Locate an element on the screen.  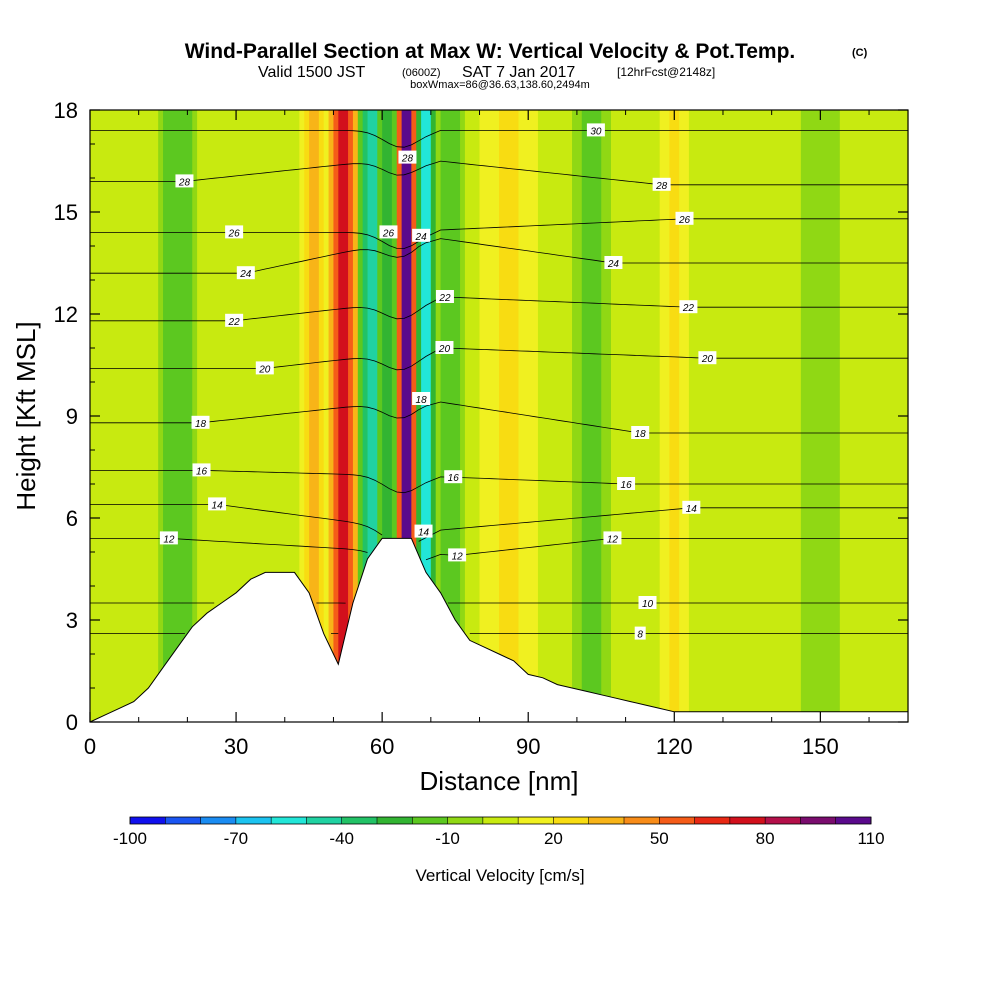
contour-label: 24 is located at coordinates (421, 235).